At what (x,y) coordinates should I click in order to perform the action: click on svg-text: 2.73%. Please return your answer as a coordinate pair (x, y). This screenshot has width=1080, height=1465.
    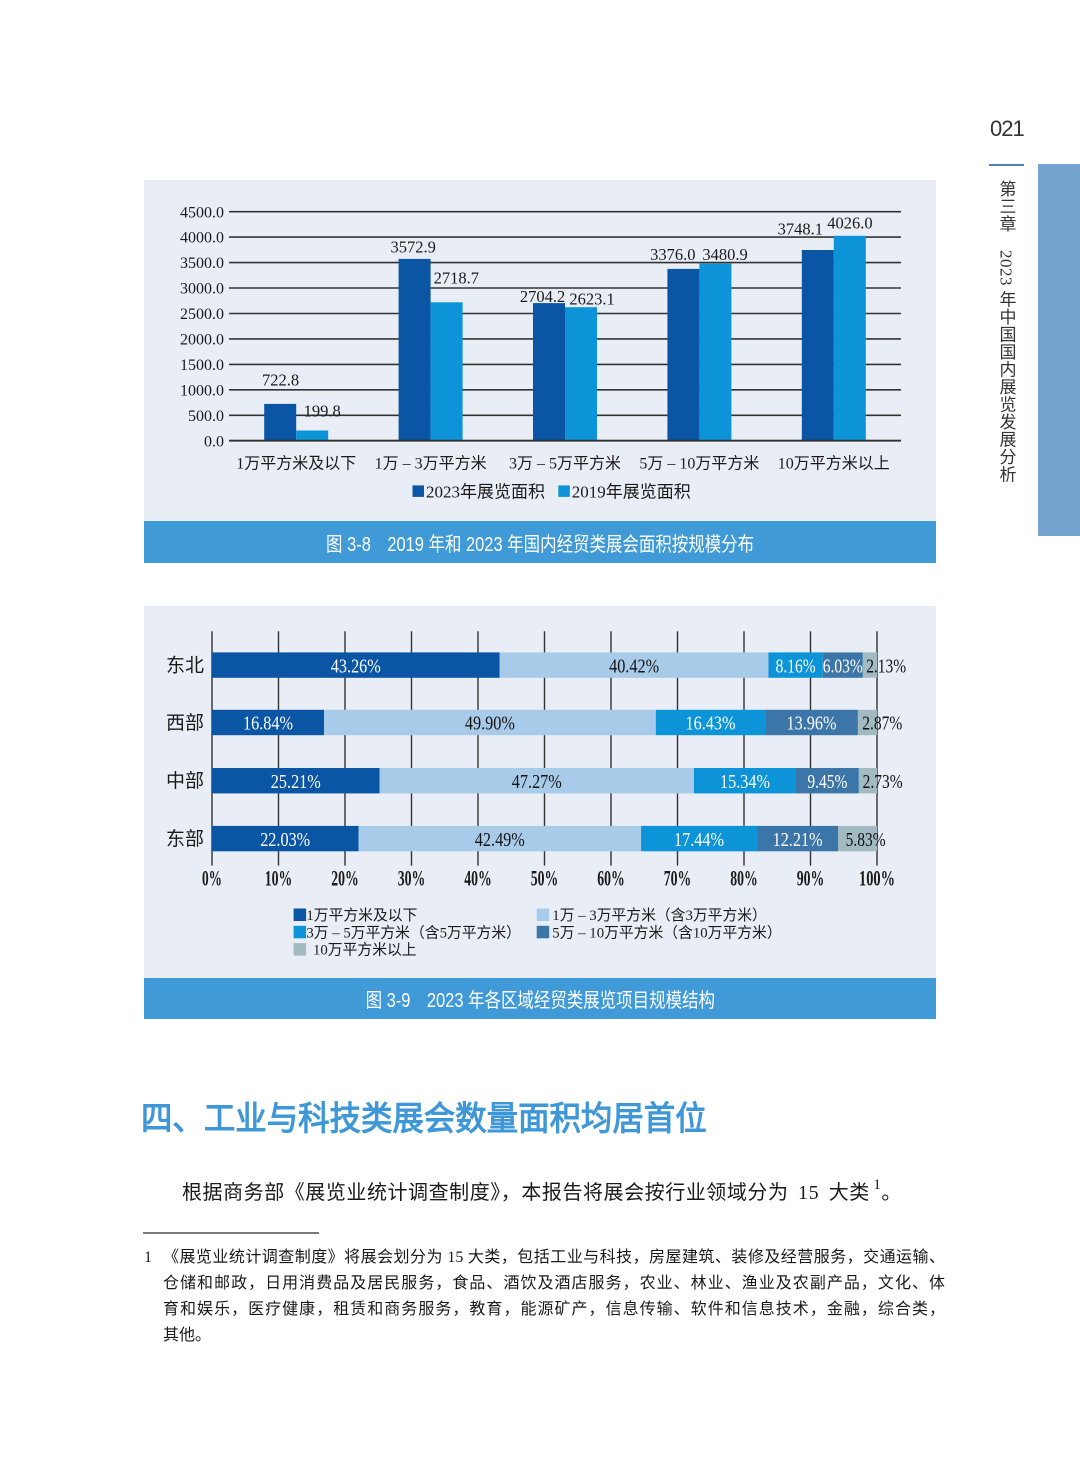
    Looking at the image, I should click on (883, 782).